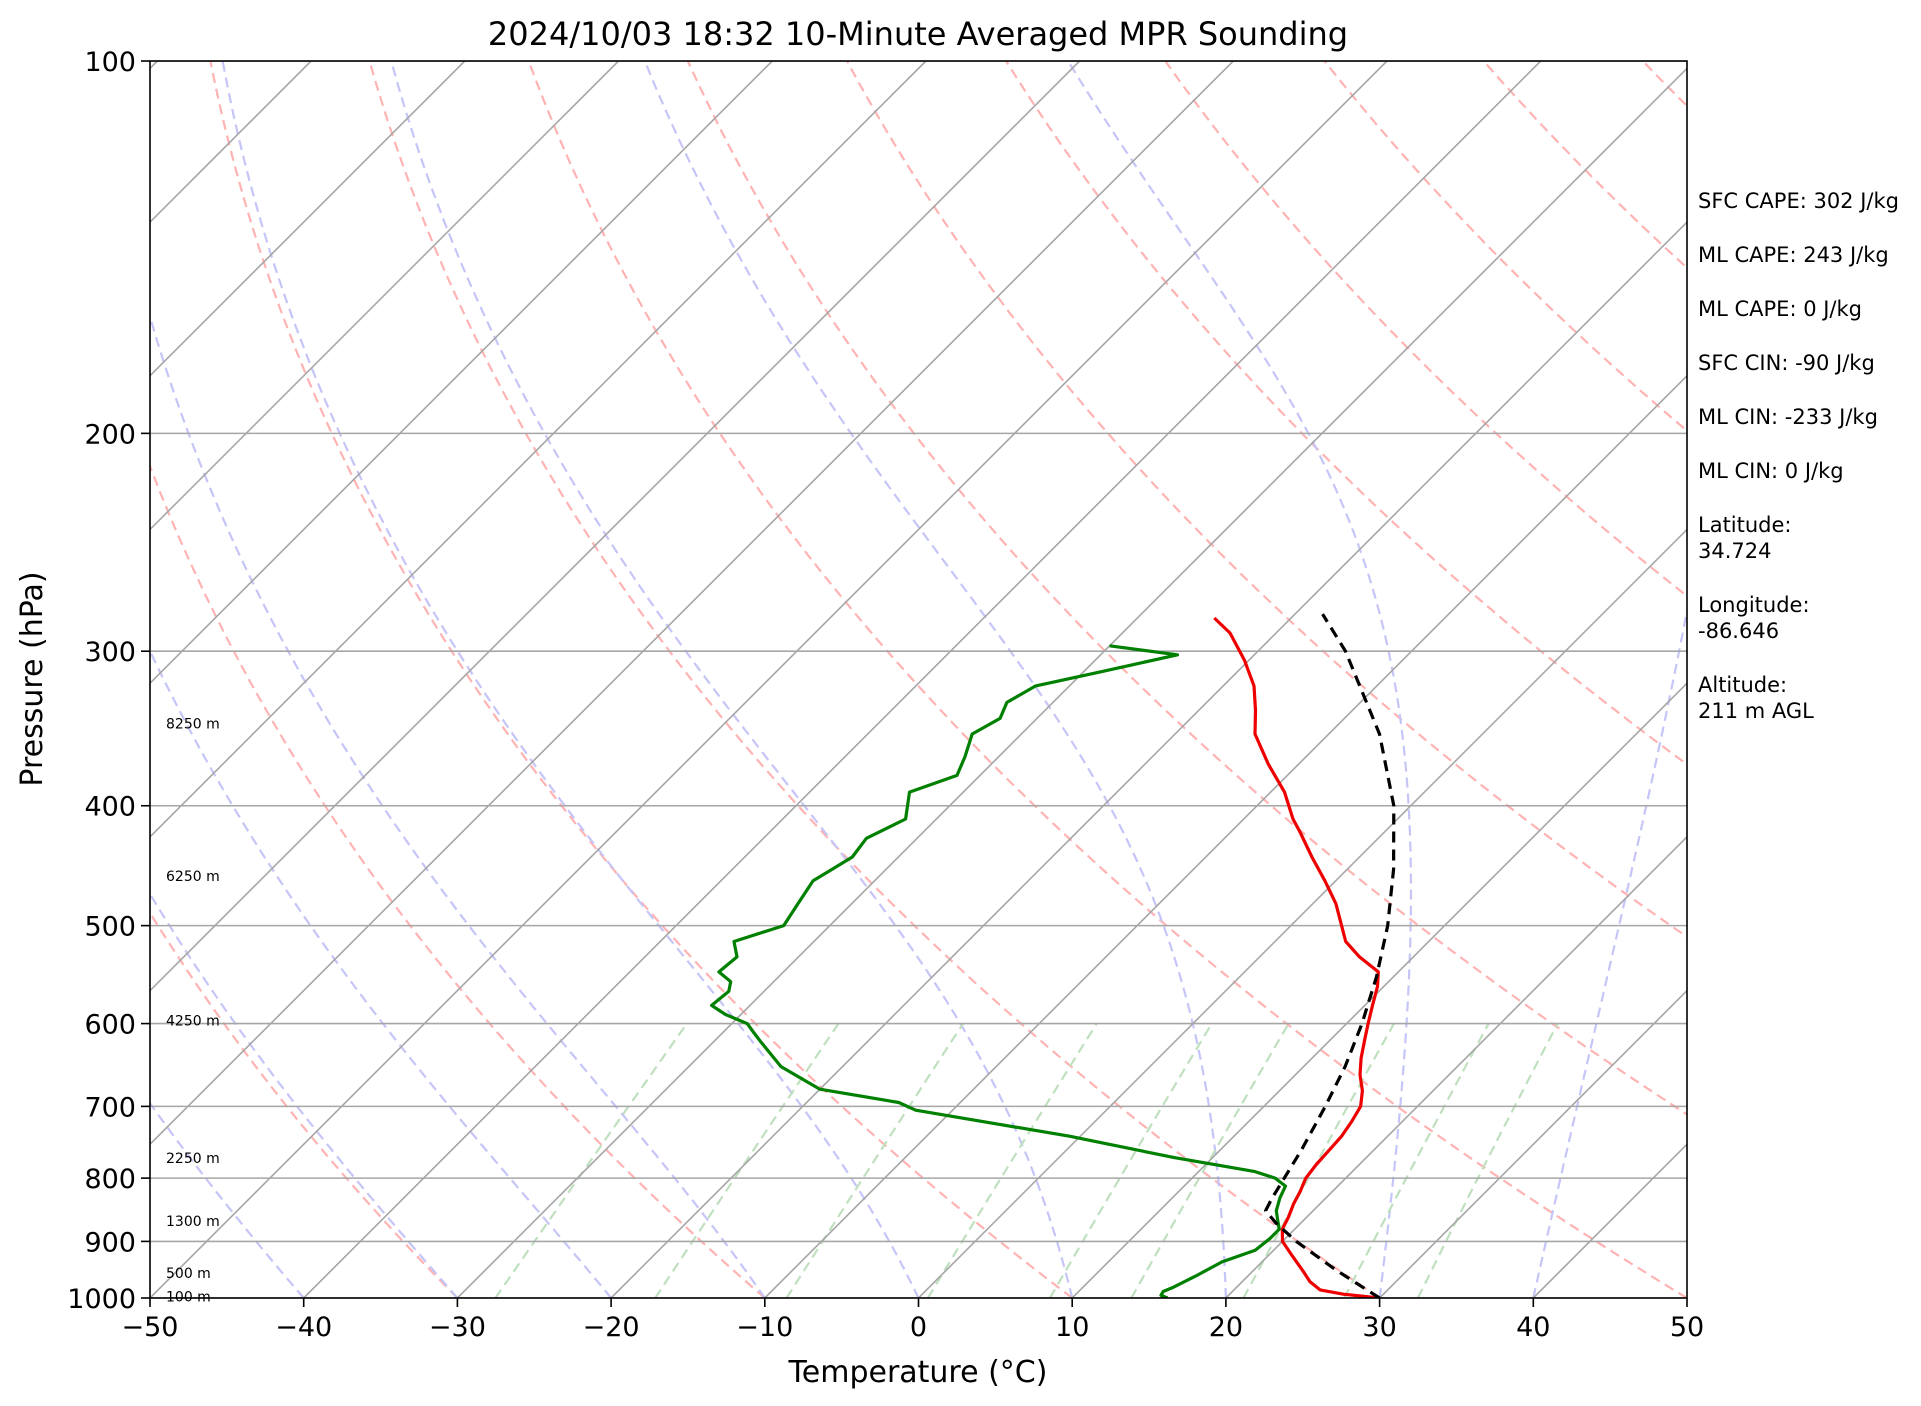  I want to click on y-tick-label: 400, so click(110, 807).